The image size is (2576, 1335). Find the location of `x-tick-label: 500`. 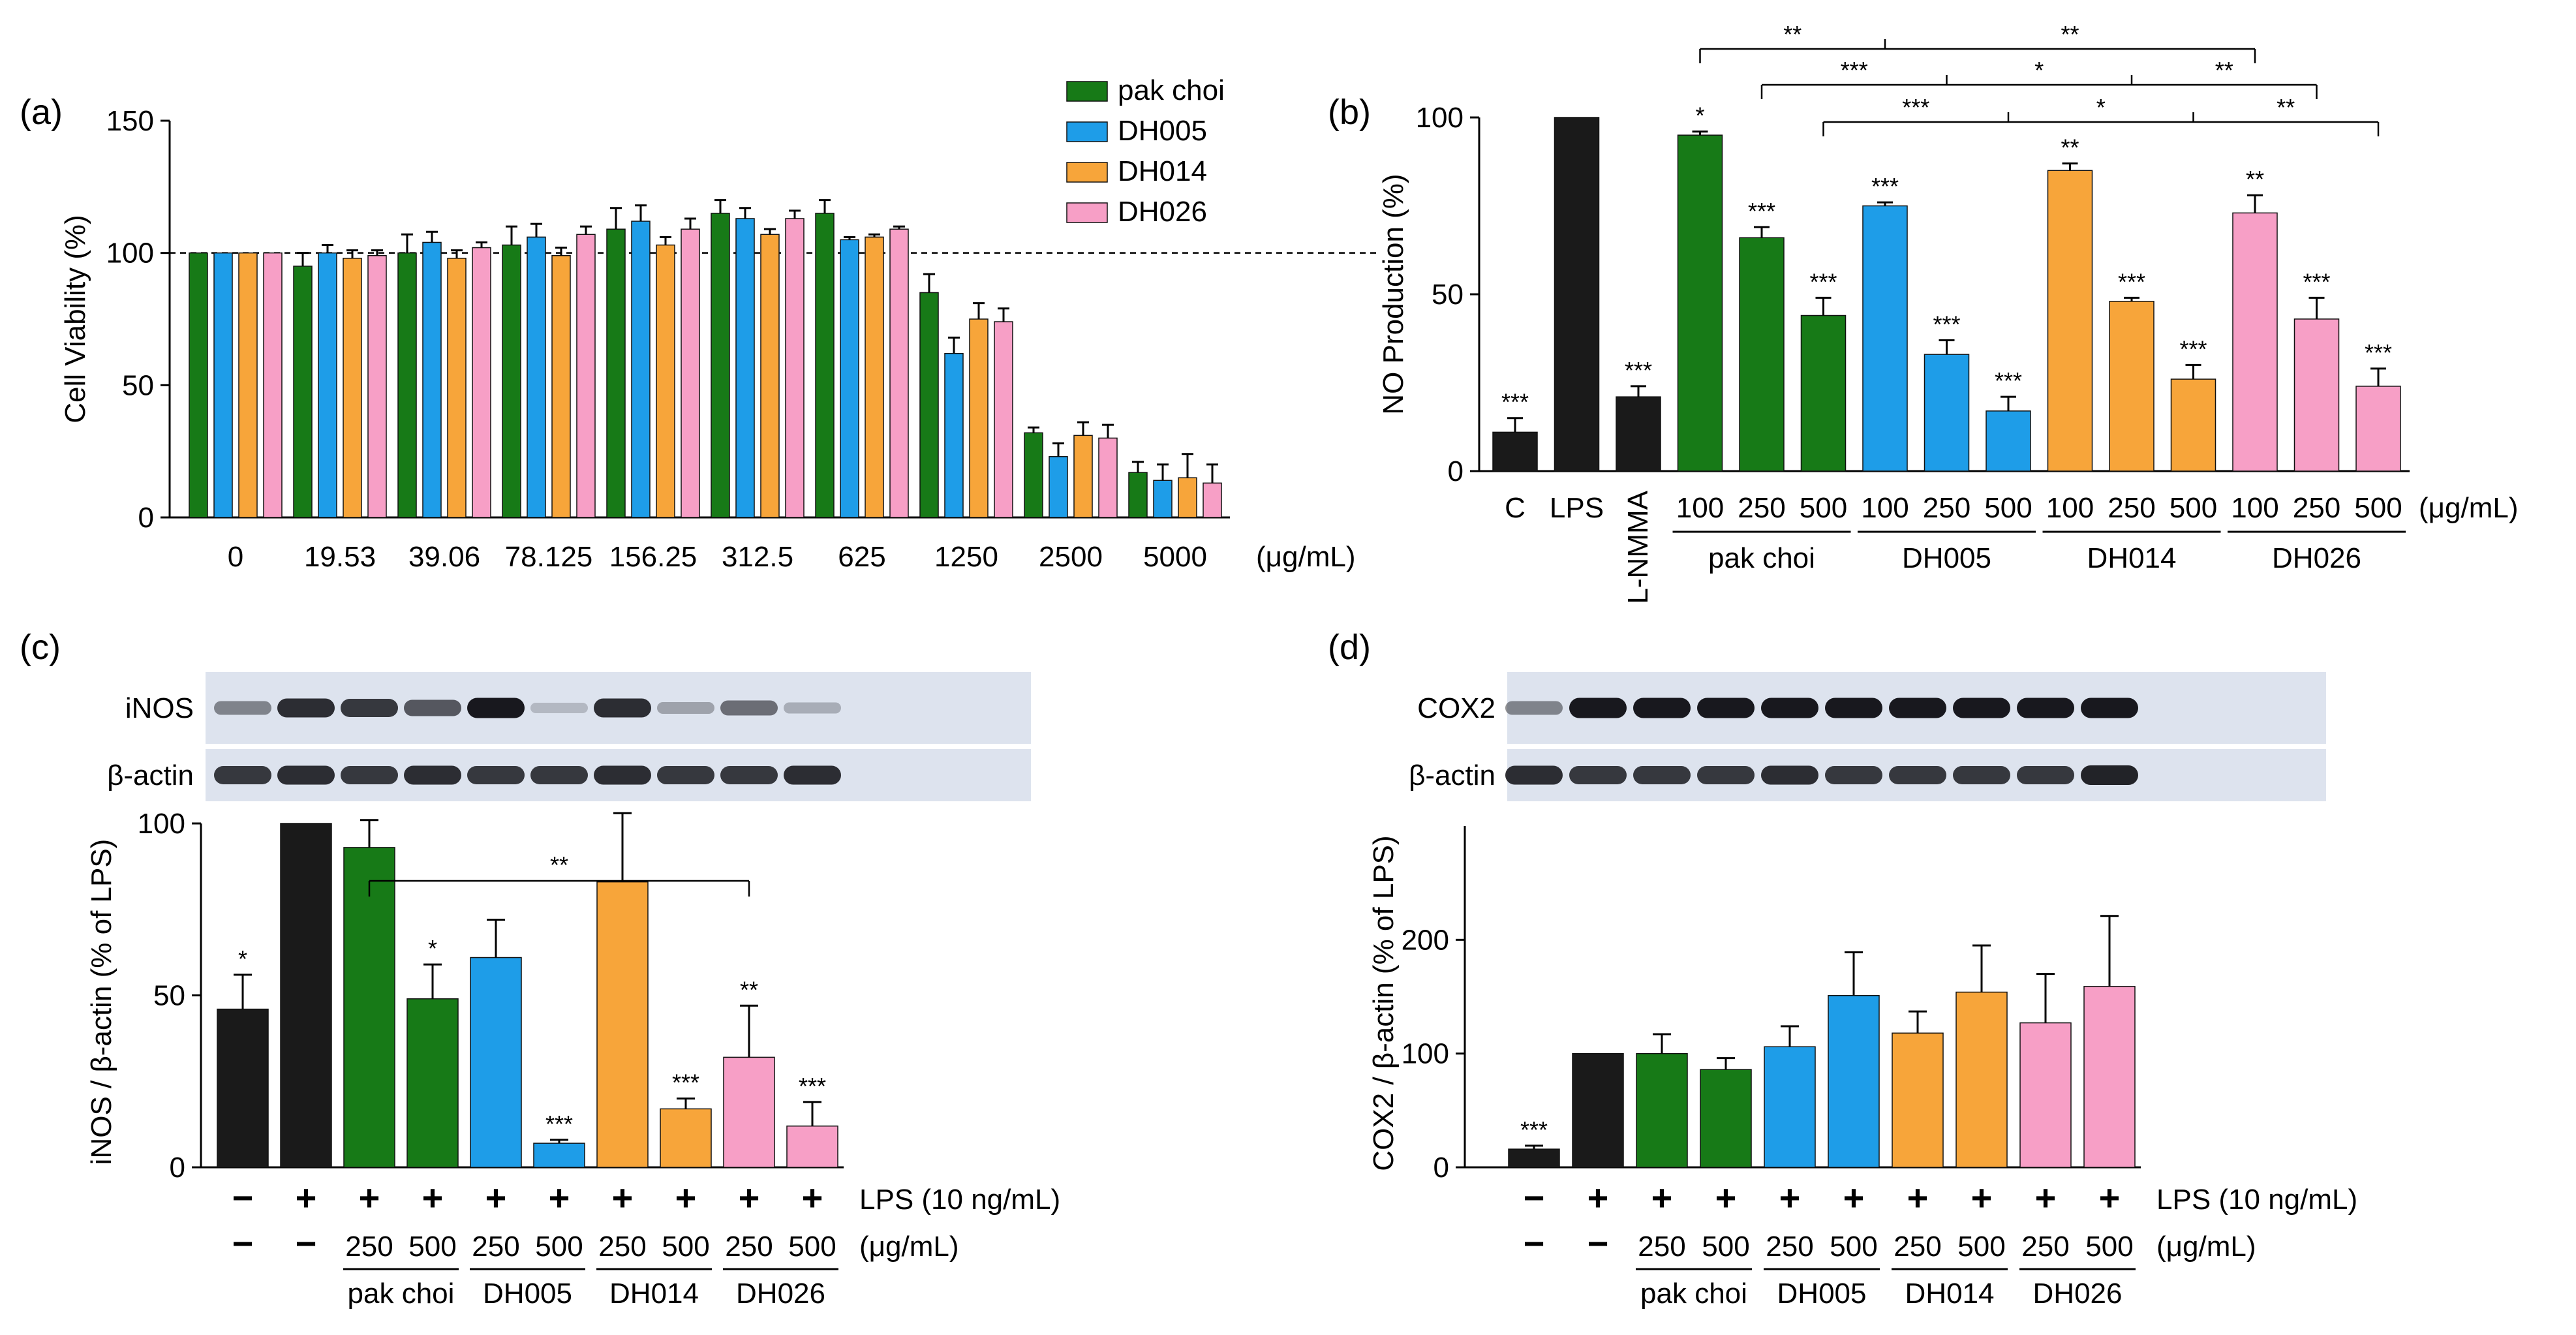

x-tick-label: 500 is located at coordinates (1823, 508).